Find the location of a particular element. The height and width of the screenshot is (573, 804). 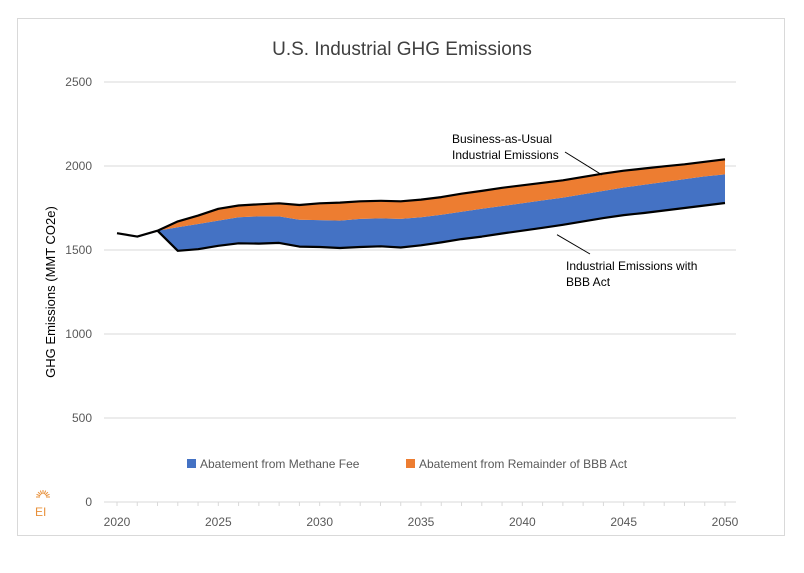

y-tick-label: 1000 is located at coordinates (78, 334).